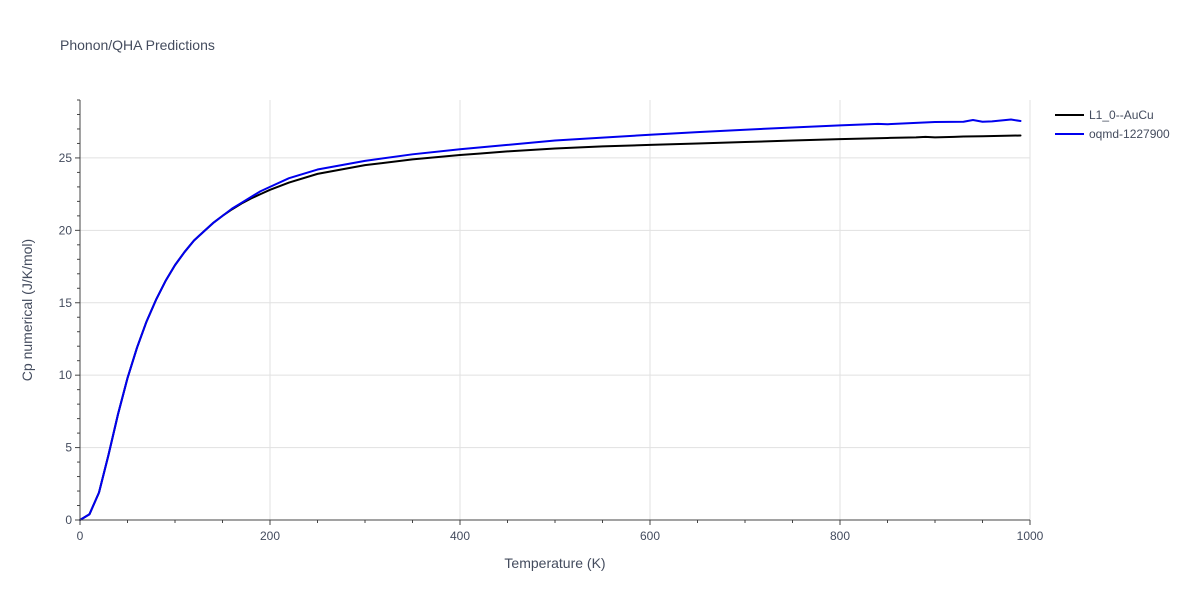 The image size is (1200, 600). What do you see at coordinates (1129, 134) in the screenshot?
I see `legend-label-2: oqmd-1227900` at bounding box center [1129, 134].